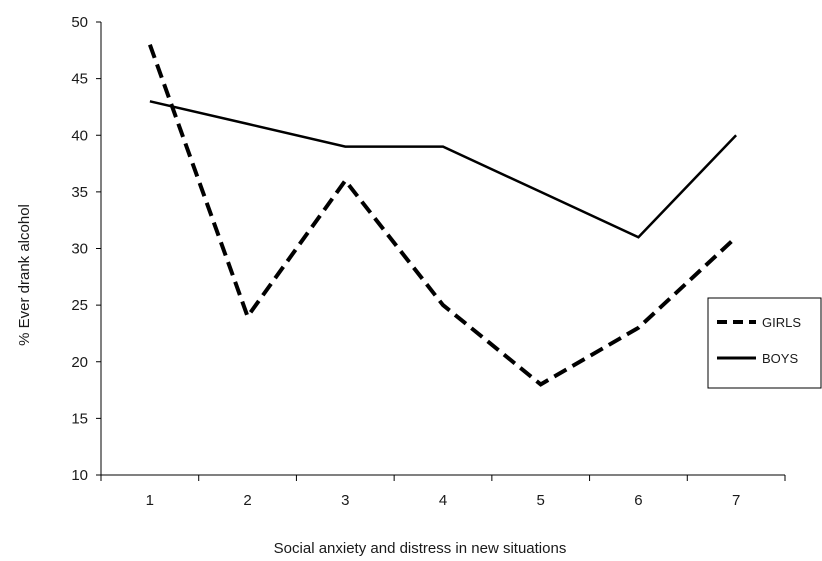  What do you see at coordinates (79, 192) in the screenshot?
I see `y-tick-label: 35` at bounding box center [79, 192].